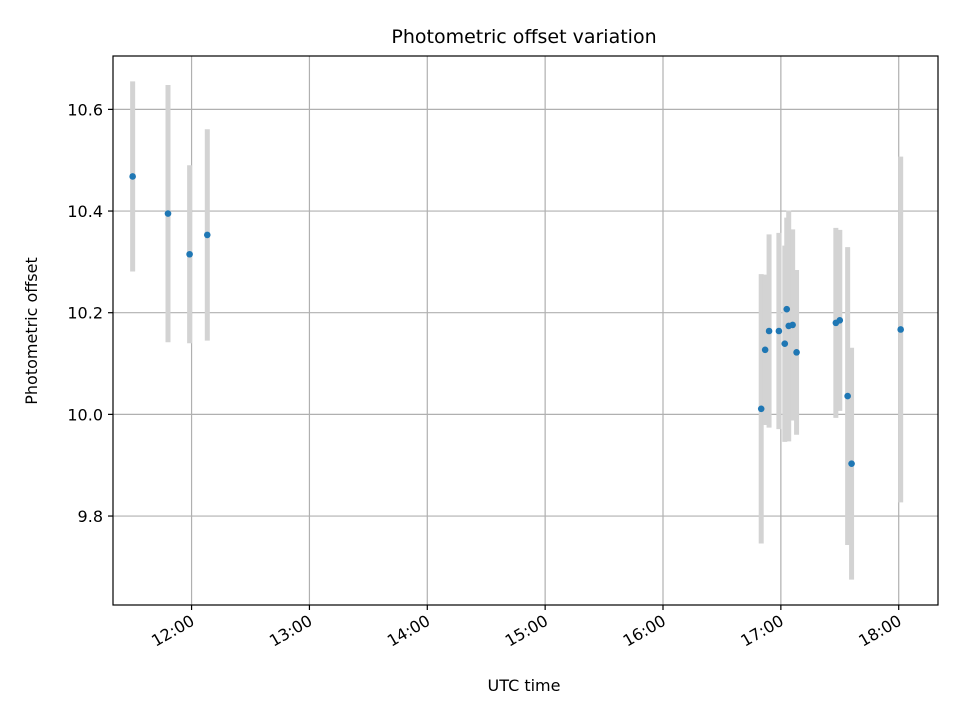 The image size is (960, 720). Describe the element at coordinates (85, 313) in the screenshot. I see `y-tick-label: 10.2` at that location.